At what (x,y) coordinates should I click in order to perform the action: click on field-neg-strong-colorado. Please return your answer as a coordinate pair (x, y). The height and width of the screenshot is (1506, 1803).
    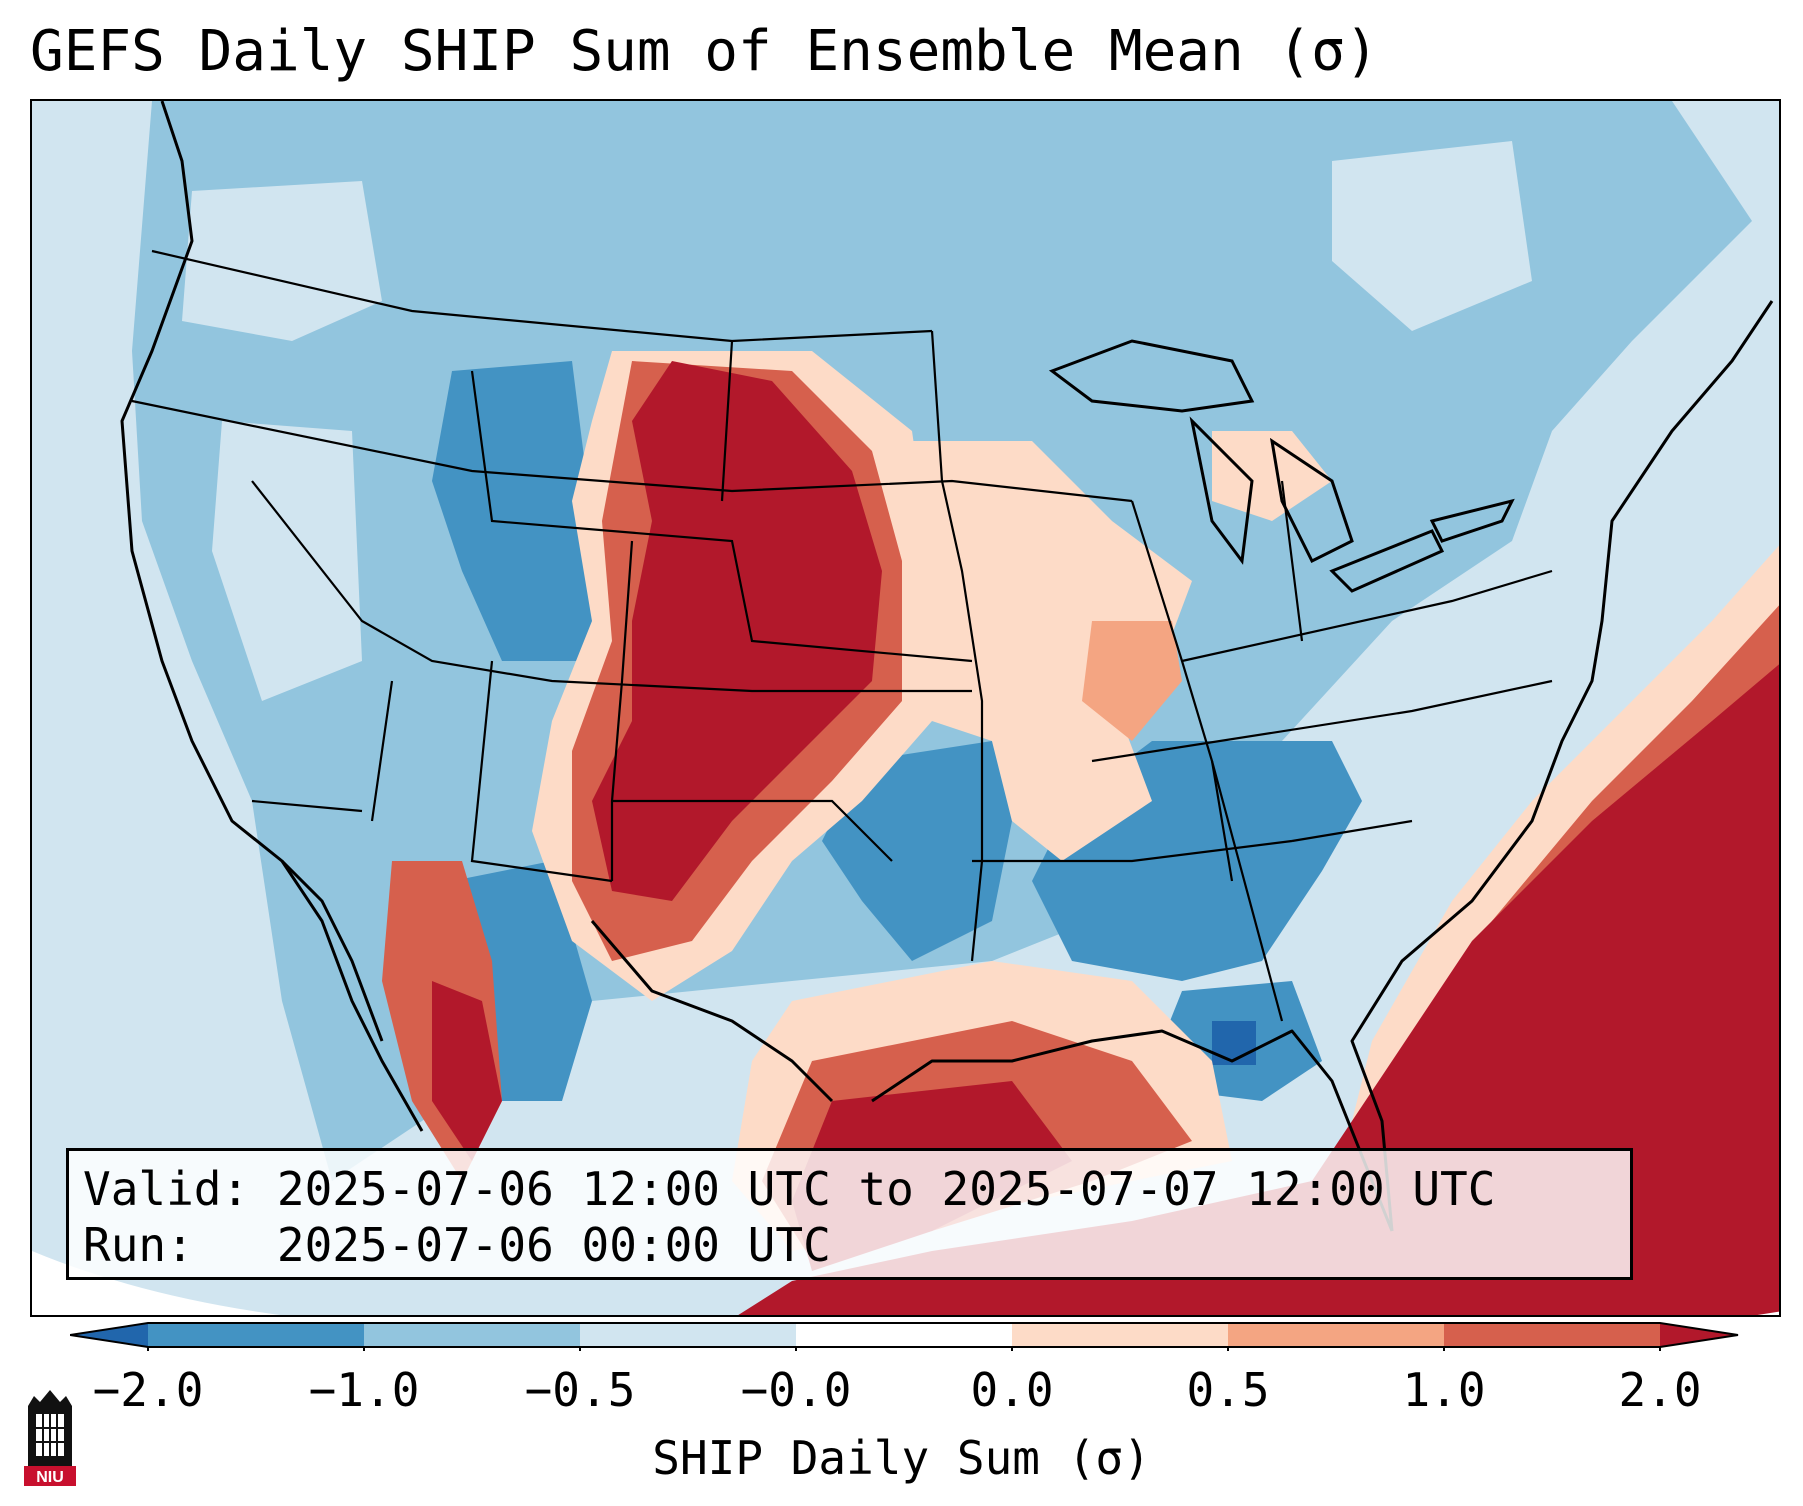
    Looking at the image, I should click on (532, 511).